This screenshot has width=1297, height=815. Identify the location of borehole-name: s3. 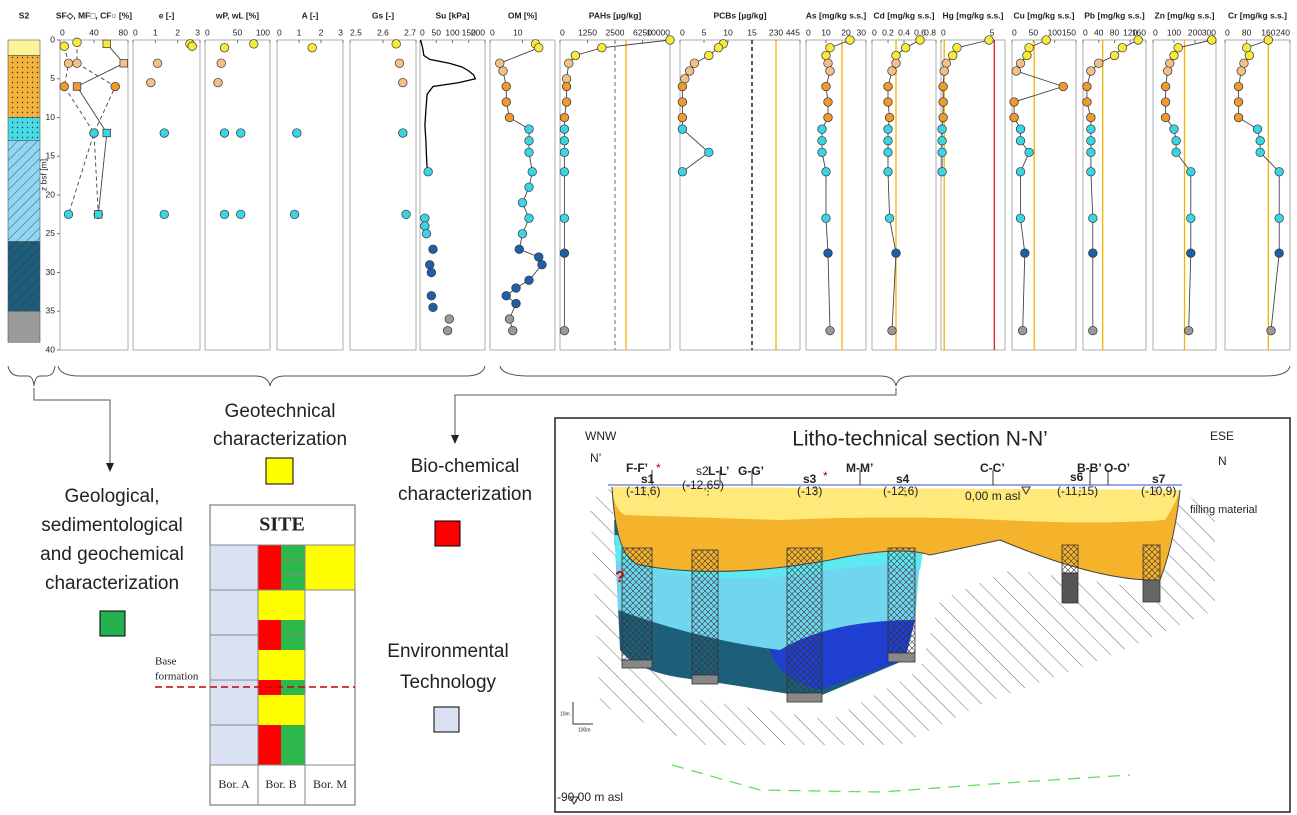
(810, 479).